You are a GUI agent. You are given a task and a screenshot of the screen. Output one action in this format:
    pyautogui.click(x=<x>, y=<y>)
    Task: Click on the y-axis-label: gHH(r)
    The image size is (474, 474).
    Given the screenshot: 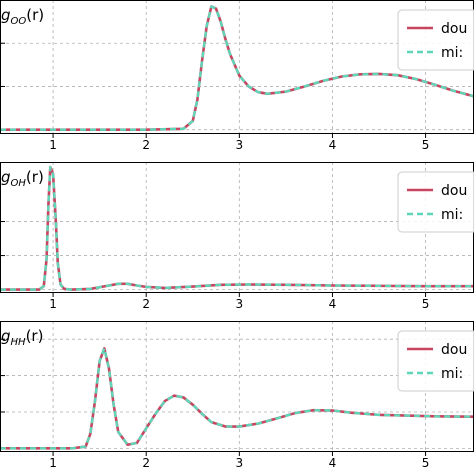 What is the action you would take?
    pyautogui.click(x=22, y=337)
    